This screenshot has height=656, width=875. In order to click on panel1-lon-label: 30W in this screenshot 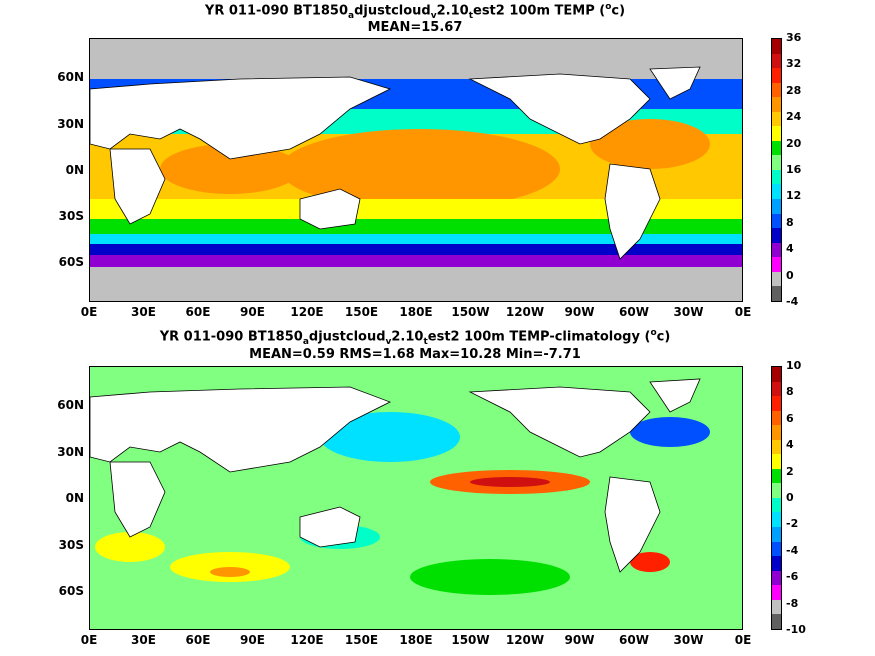, I will do `click(688, 312)`.